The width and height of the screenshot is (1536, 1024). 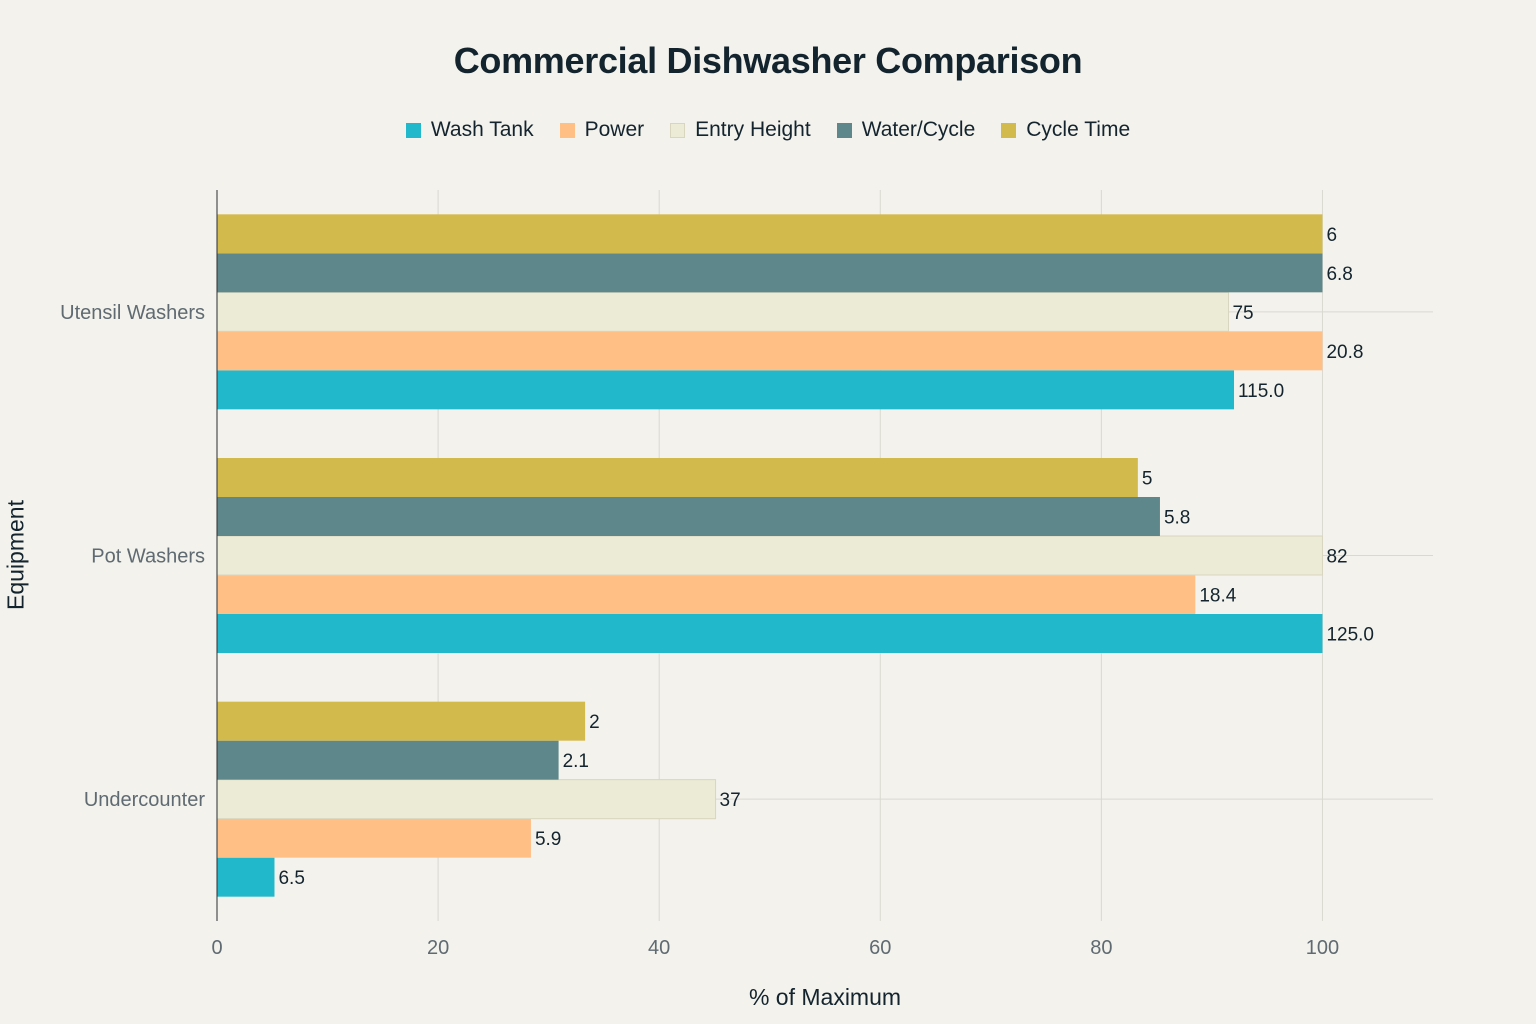 I want to click on legend-item-power: Power, so click(x=602, y=130).